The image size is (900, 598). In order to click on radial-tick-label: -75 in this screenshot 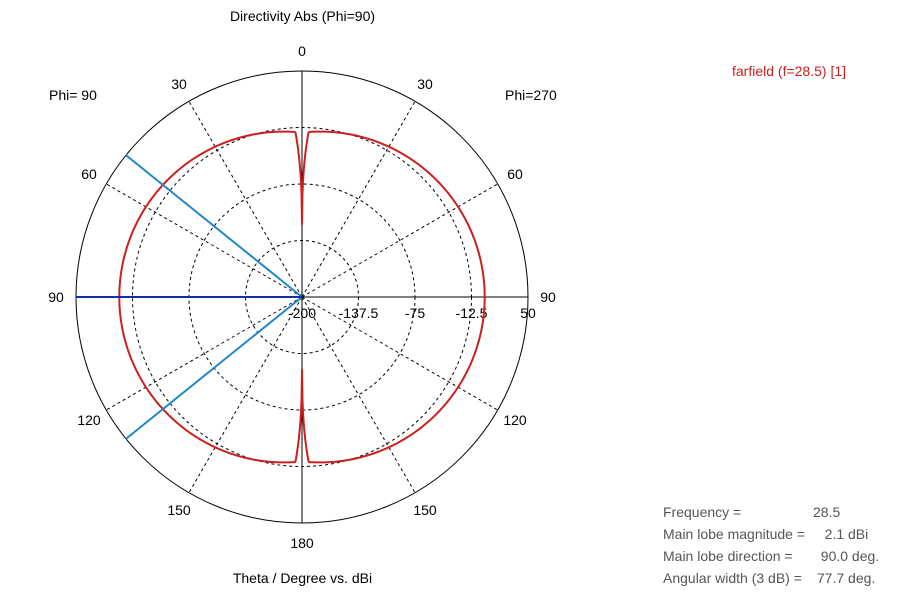, I will do `click(415, 313)`.